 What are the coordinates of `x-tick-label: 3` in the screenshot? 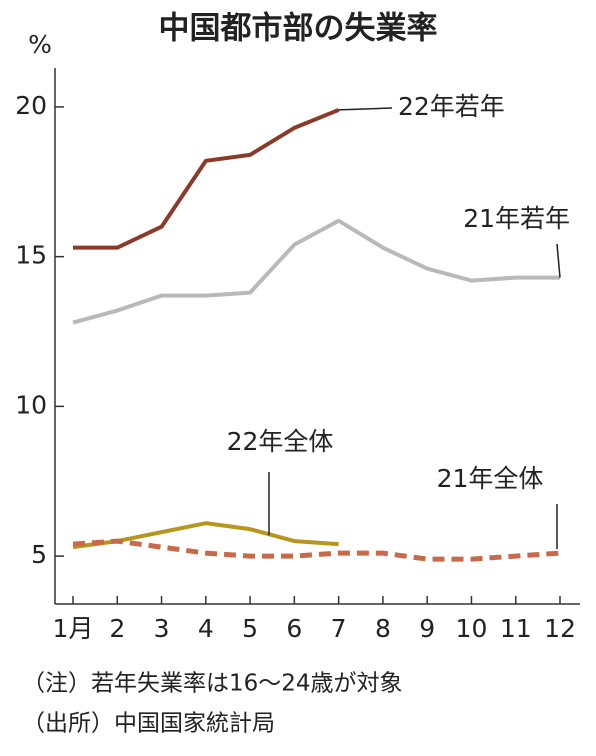 It's located at (162, 628).